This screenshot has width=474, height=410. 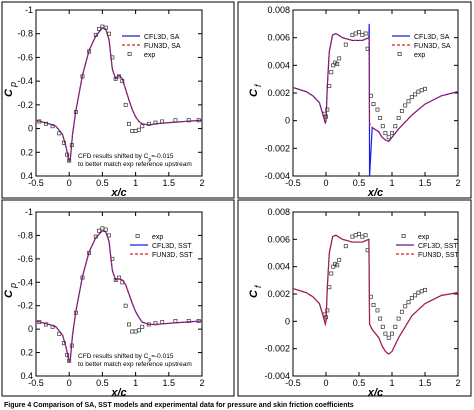 I want to click on legend-entry: FUN3D, SST, so click(x=173, y=255).